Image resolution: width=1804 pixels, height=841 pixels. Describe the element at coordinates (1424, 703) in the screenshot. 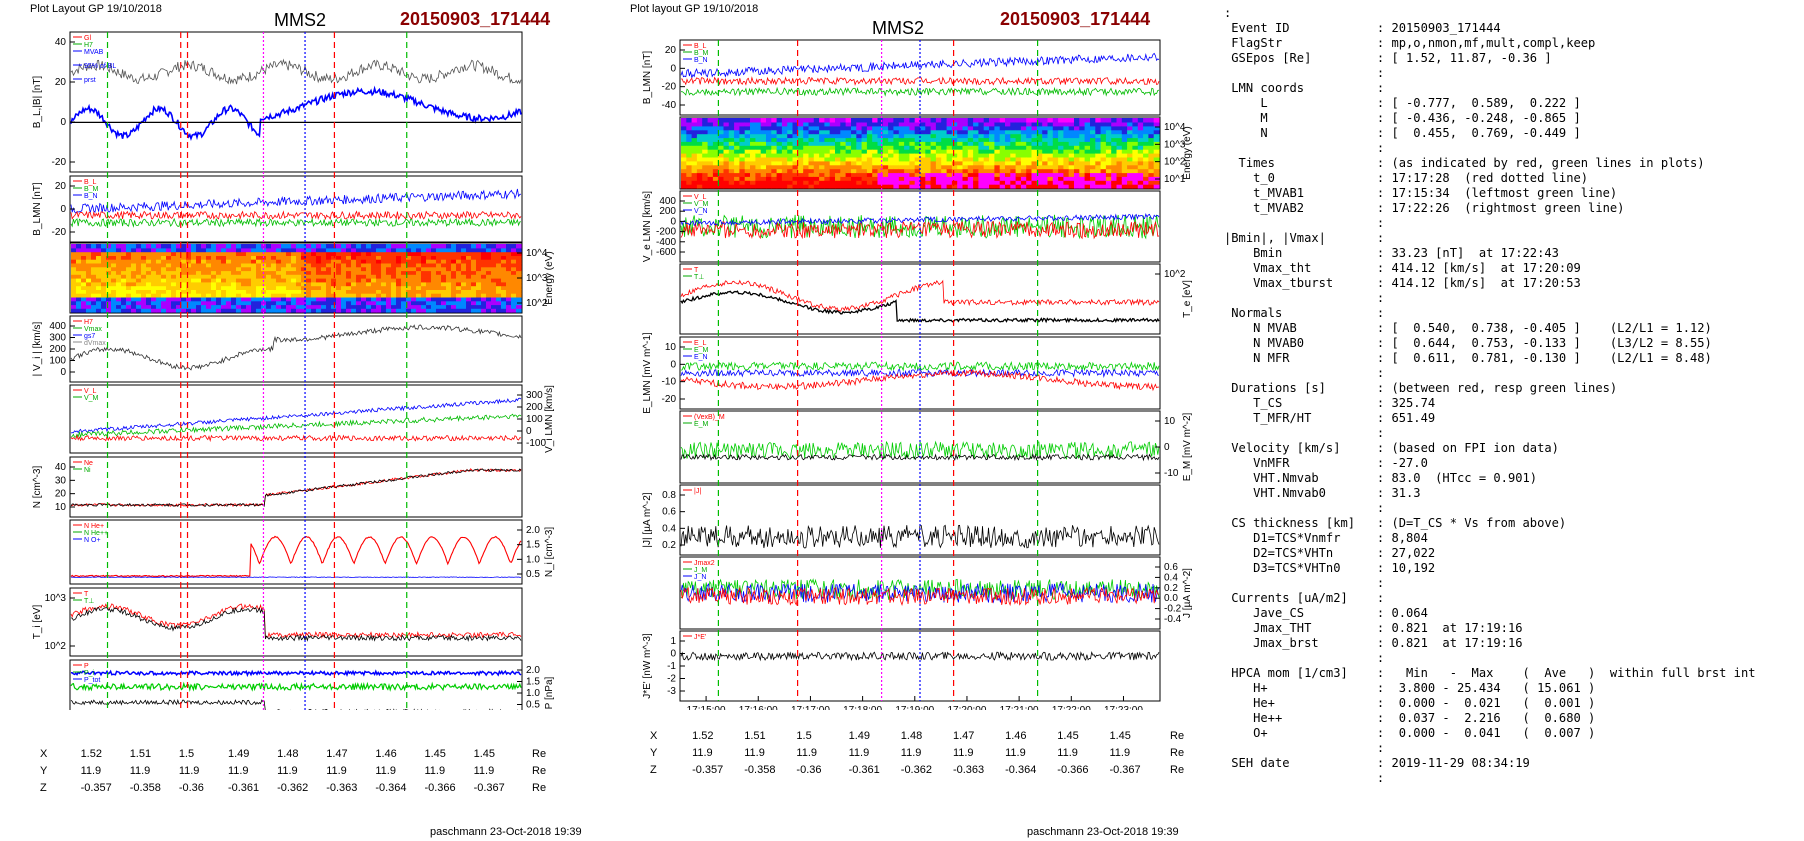

I see `info-line: He+ : 0.000 - 0.021 ( 0.001 )` at that location.